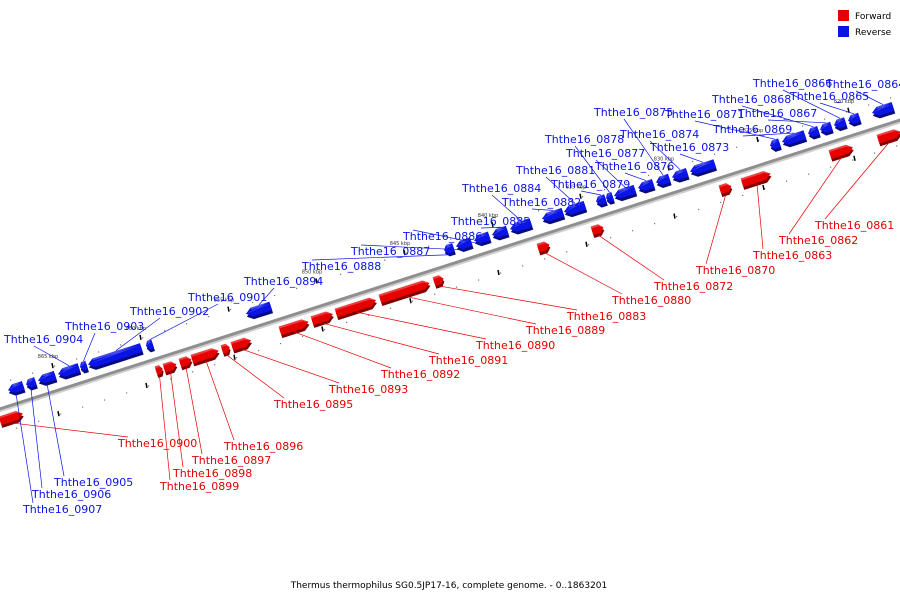 The width and height of the screenshot is (900, 600). What do you see at coordinates (693, 286) in the screenshot?
I see `gene-label: Ththe16_0872` at bounding box center [693, 286].